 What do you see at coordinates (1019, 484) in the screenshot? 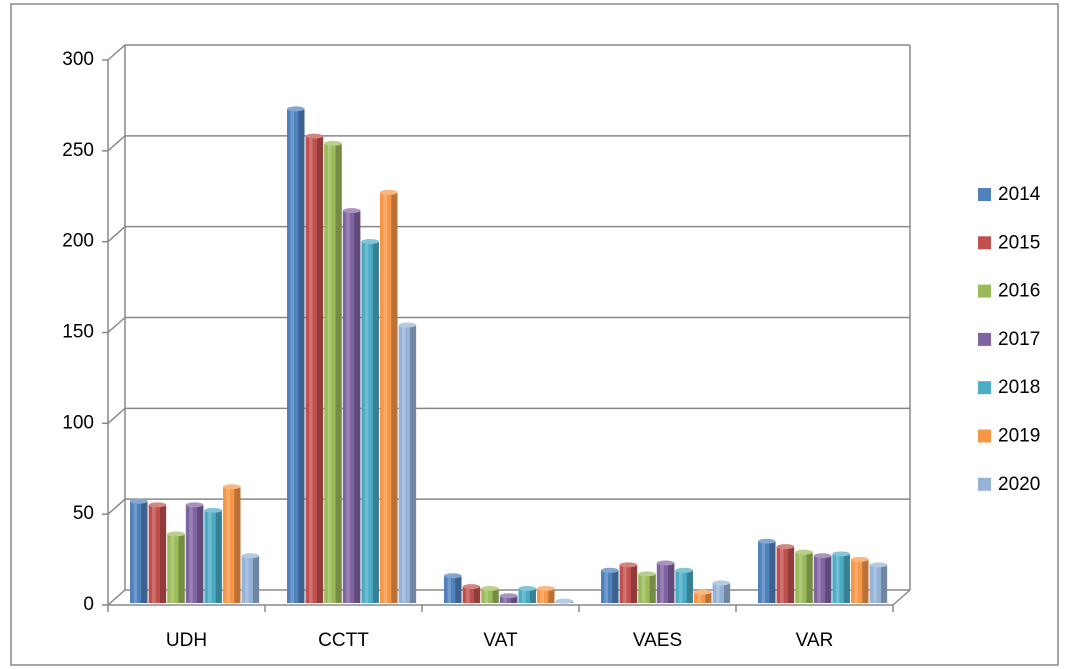
I see `legend-label: 2020` at bounding box center [1019, 484].